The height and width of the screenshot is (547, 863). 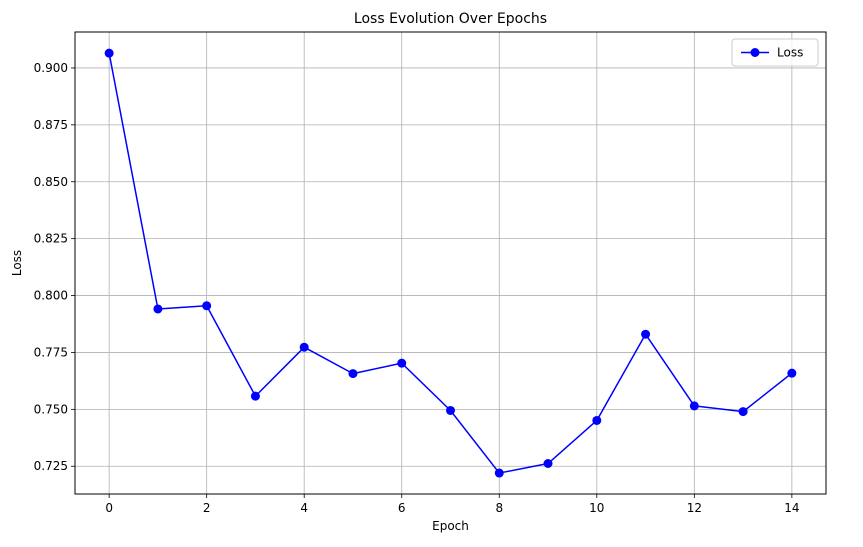 I want to click on legend-entry-loss: Loss, so click(x=790, y=53).